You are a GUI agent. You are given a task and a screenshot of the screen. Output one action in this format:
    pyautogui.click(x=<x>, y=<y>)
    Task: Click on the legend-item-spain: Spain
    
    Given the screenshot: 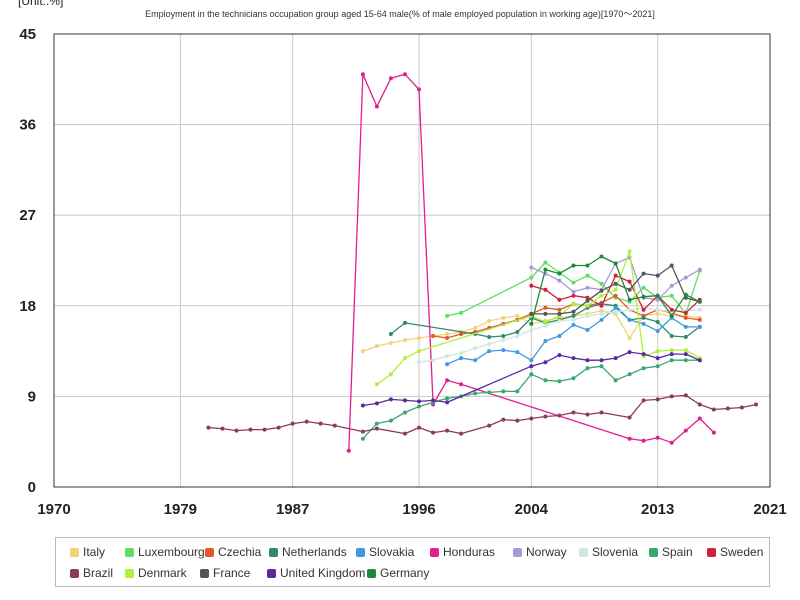 What is the action you would take?
    pyautogui.click(x=671, y=552)
    